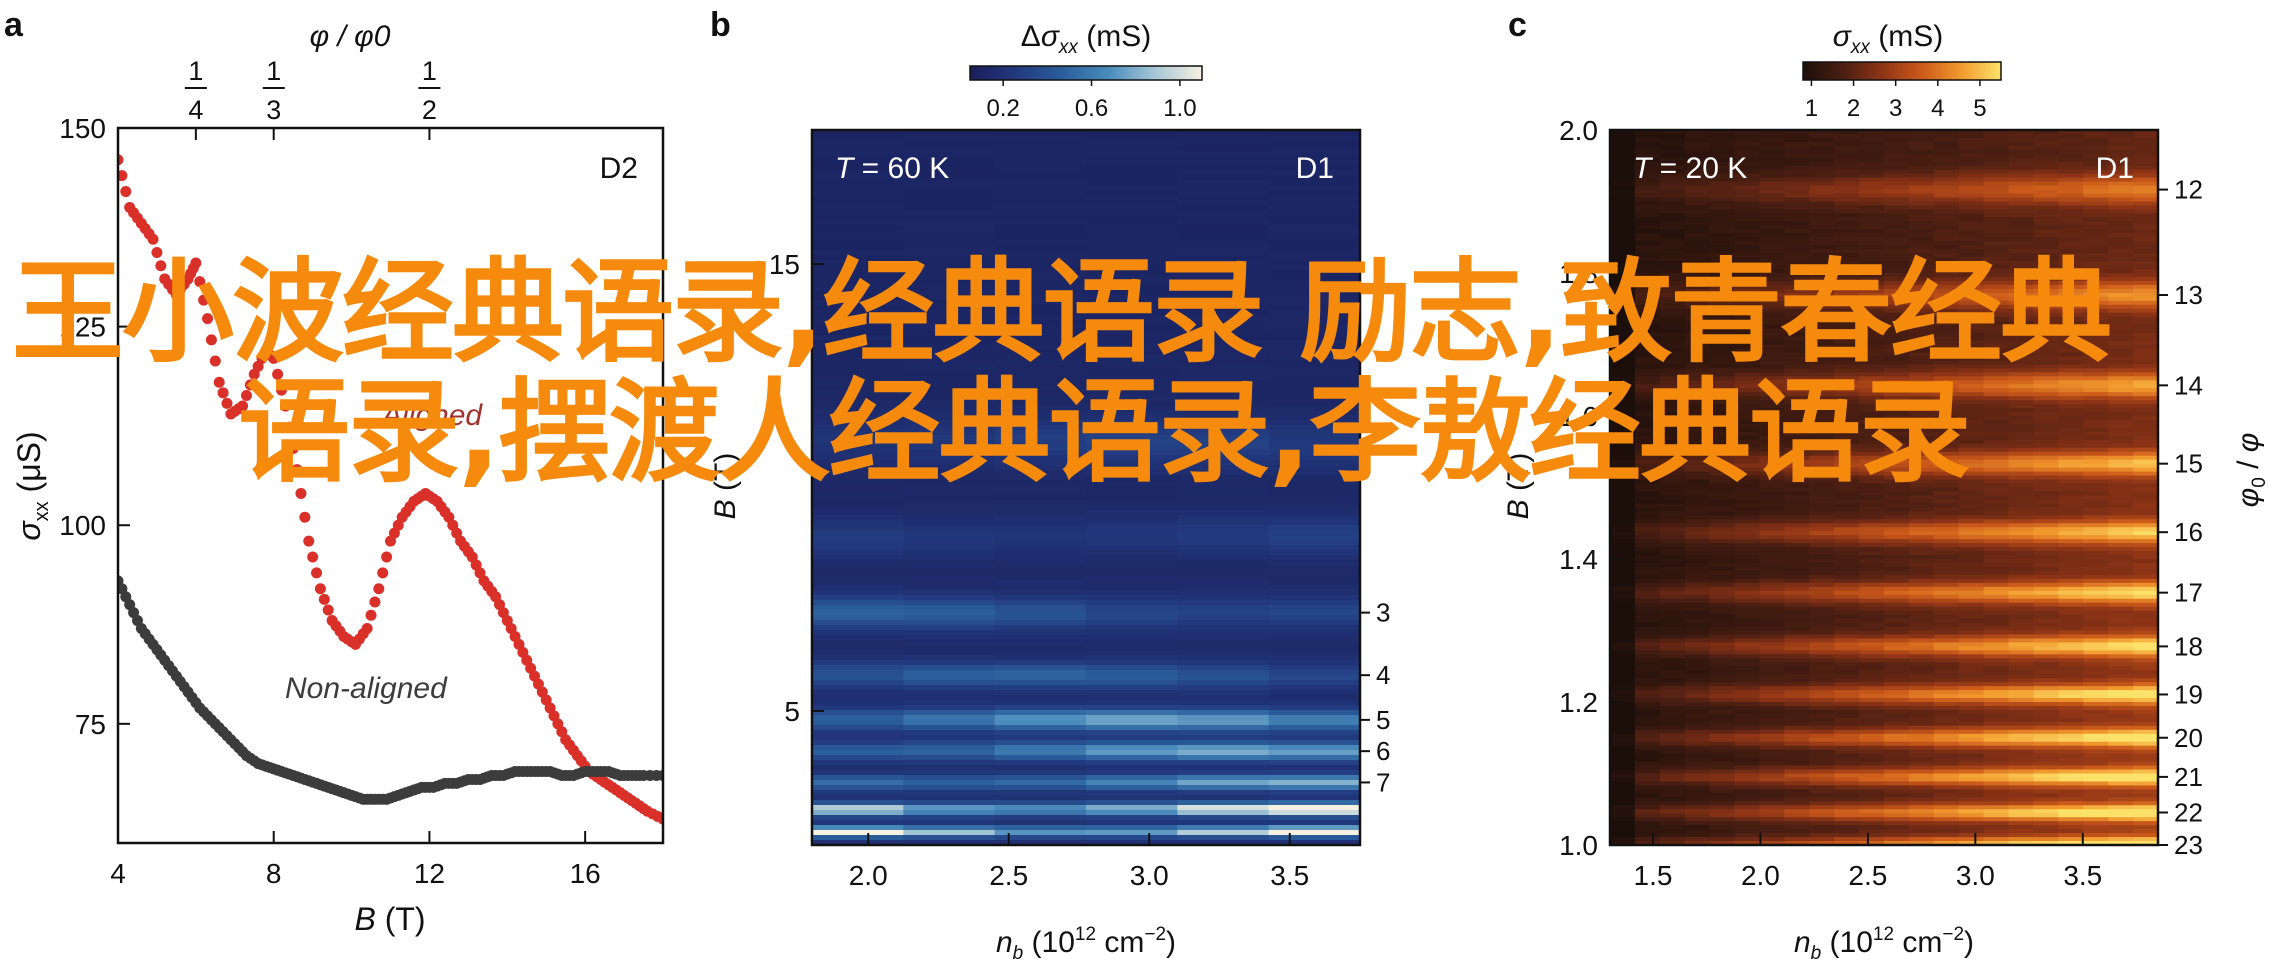 The image size is (2278, 967). What do you see at coordinates (1079, 862) in the screenshot?
I see `panel-b-x-ticks: 2.0 2.5 3.0 3.5` at bounding box center [1079, 862].